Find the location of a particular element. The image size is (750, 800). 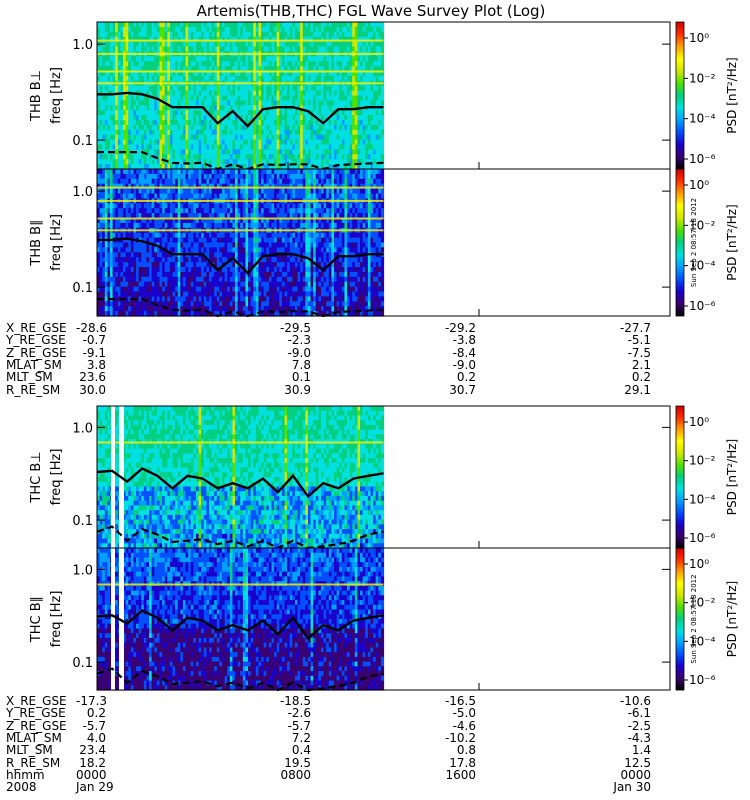

ephem-label: Y_RE_GSE is located at coordinates (36, 340).